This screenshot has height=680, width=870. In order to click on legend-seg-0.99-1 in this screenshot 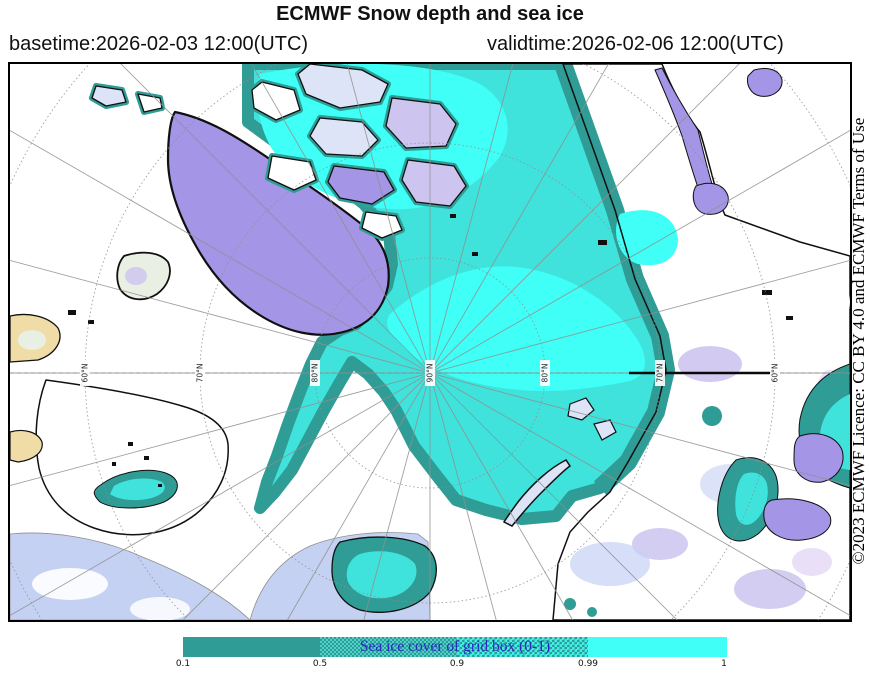, I will do `click(657, 647)`.